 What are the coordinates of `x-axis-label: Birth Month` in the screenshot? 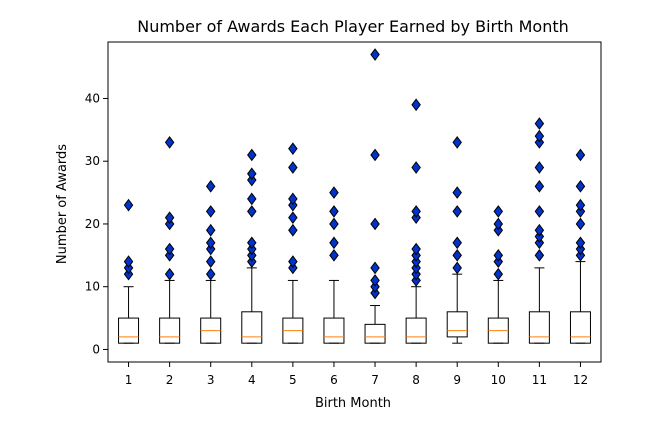 It's located at (353, 403).